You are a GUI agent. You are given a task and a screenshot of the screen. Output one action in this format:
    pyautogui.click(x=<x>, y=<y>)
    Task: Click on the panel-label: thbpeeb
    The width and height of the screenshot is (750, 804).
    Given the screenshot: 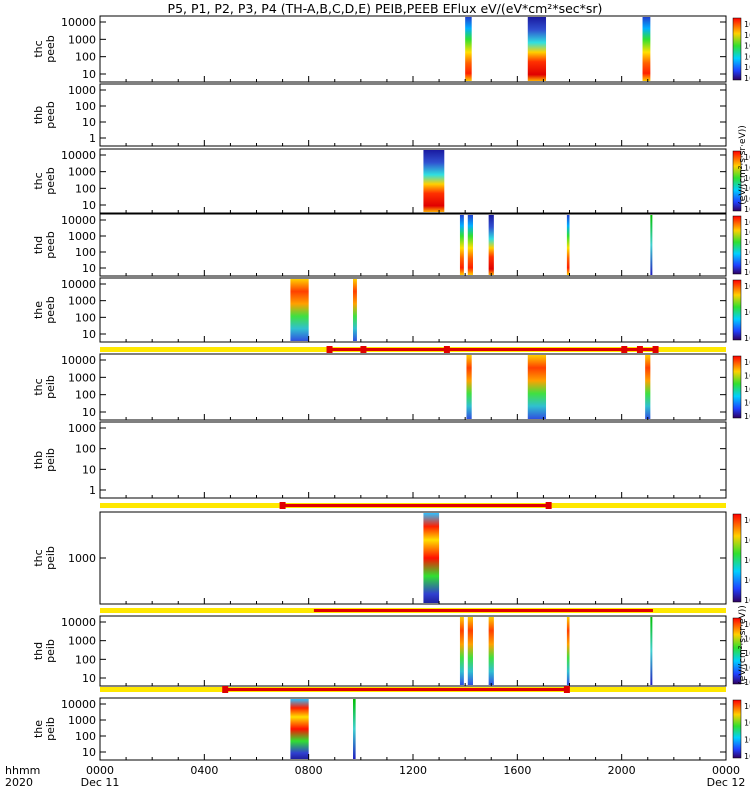 What is the action you would take?
    pyautogui.click(x=44, y=115)
    